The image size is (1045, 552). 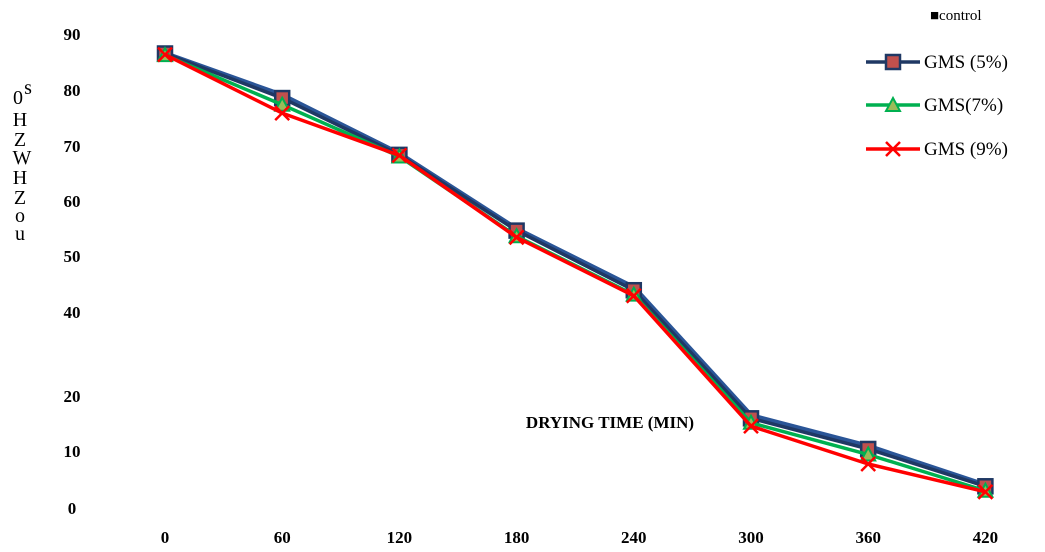 I want to click on legend-label: GMS (9%), so click(x=966, y=149).